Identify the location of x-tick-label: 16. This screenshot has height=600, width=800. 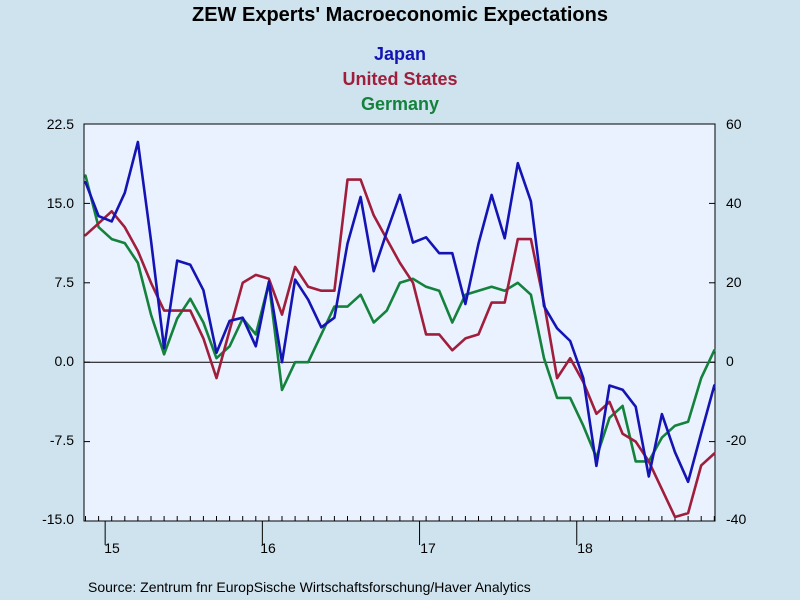
(268, 548).